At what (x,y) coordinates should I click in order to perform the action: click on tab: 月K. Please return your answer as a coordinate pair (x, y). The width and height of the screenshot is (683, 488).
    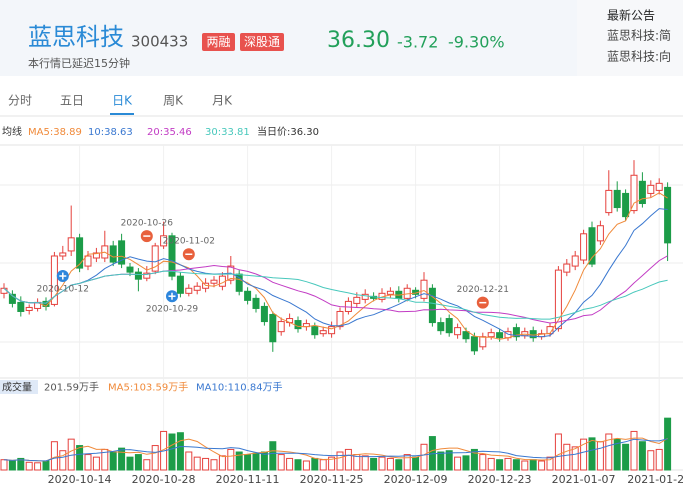
    Looking at the image, I should click on (222, 101).